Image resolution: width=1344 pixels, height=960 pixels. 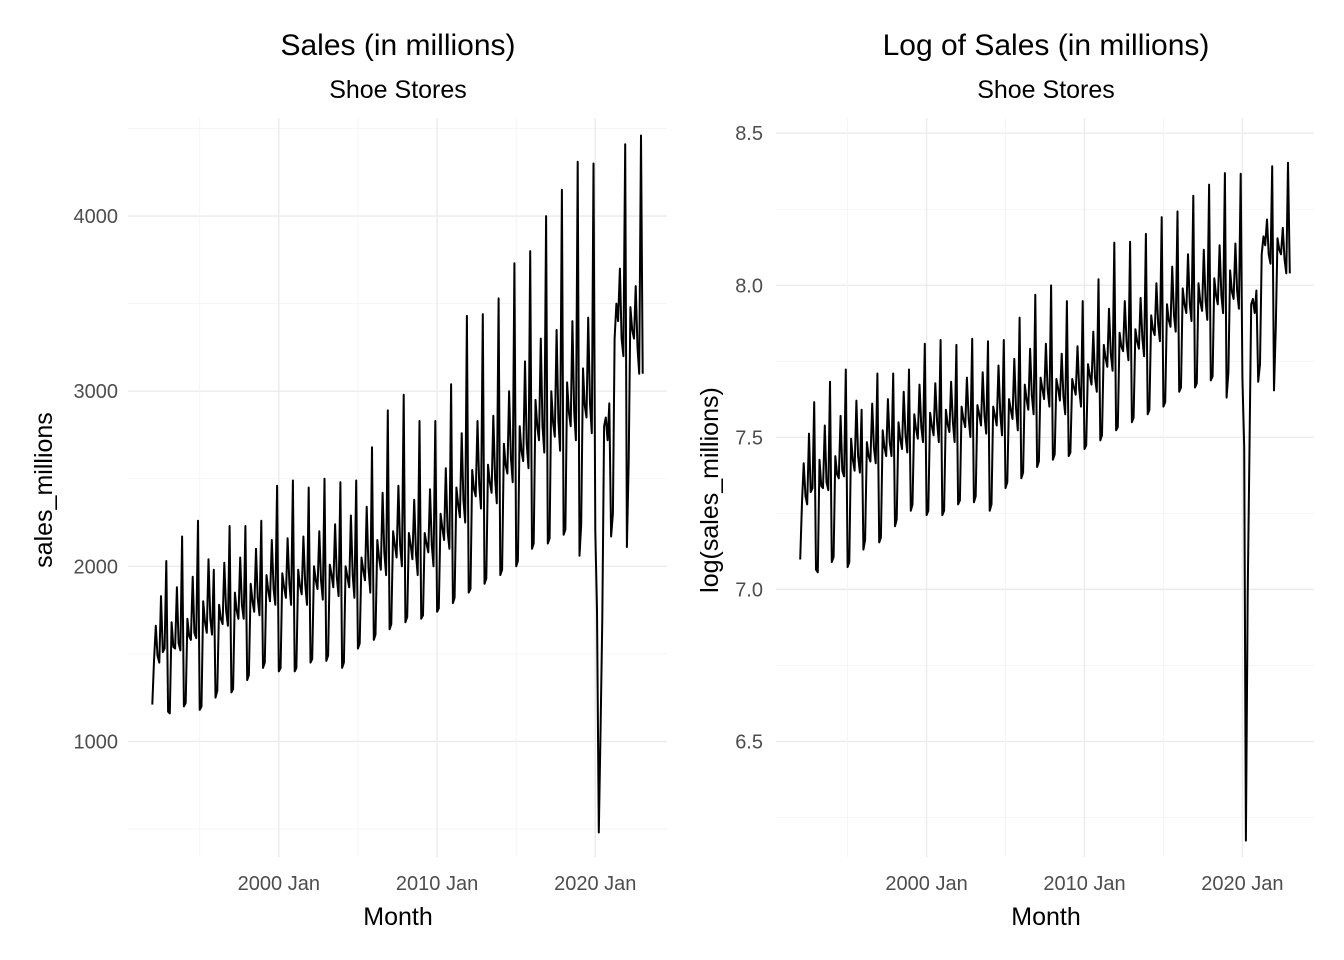 What do you see at coordinates (710, 490) in the screenshot?
I see `y-axis-title: log(sales_millions)` at bounding box center [710, 490].